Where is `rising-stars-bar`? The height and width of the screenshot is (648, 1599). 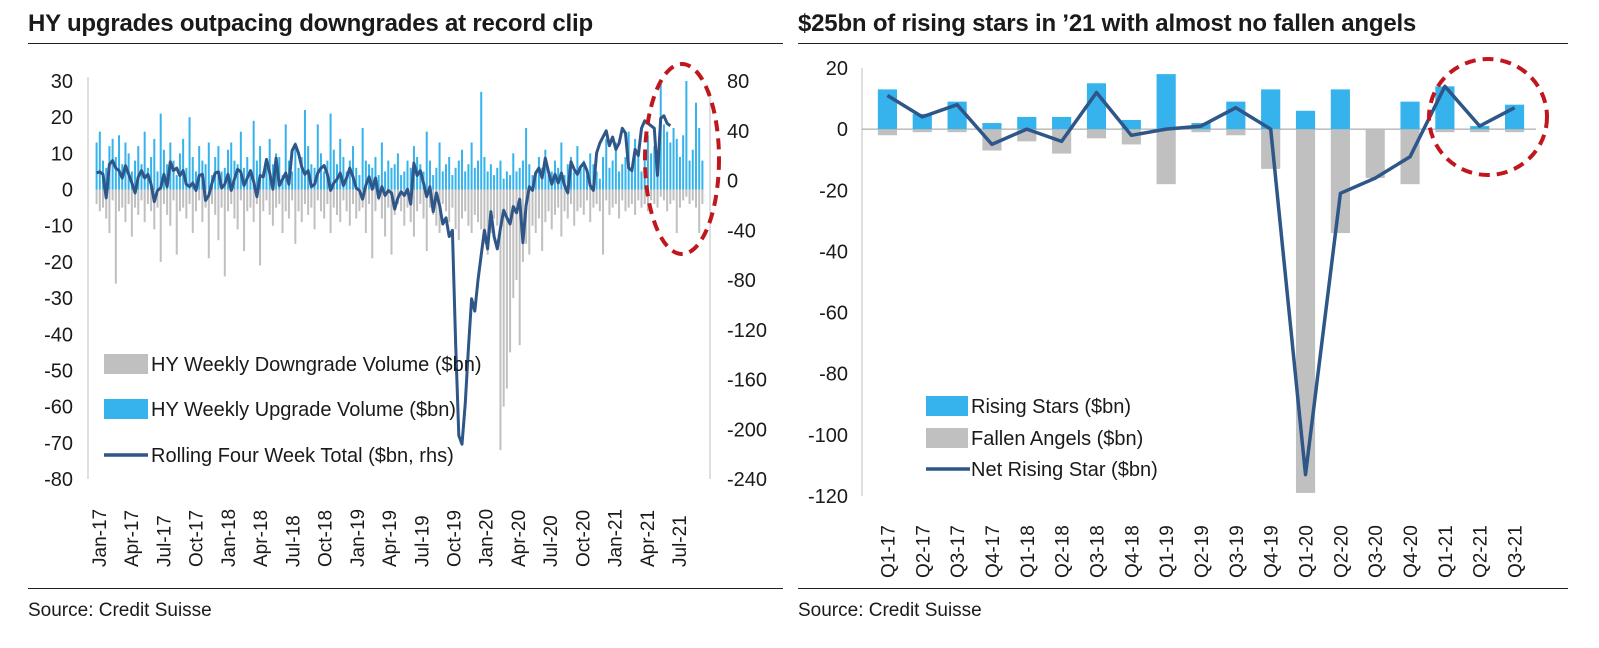
rising-stars-bar is located at coordinates (1410, 115).